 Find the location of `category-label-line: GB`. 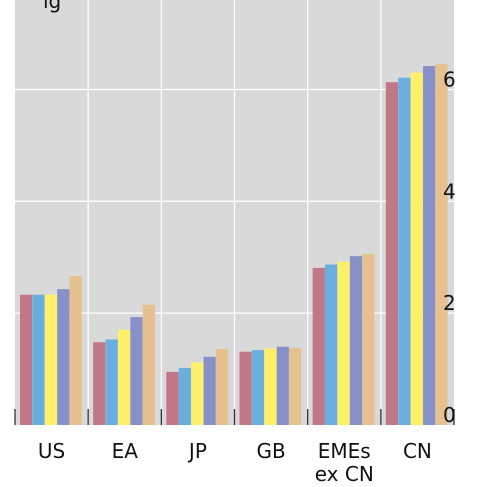

category-label-line: GB is located at coordinates (270, 451).